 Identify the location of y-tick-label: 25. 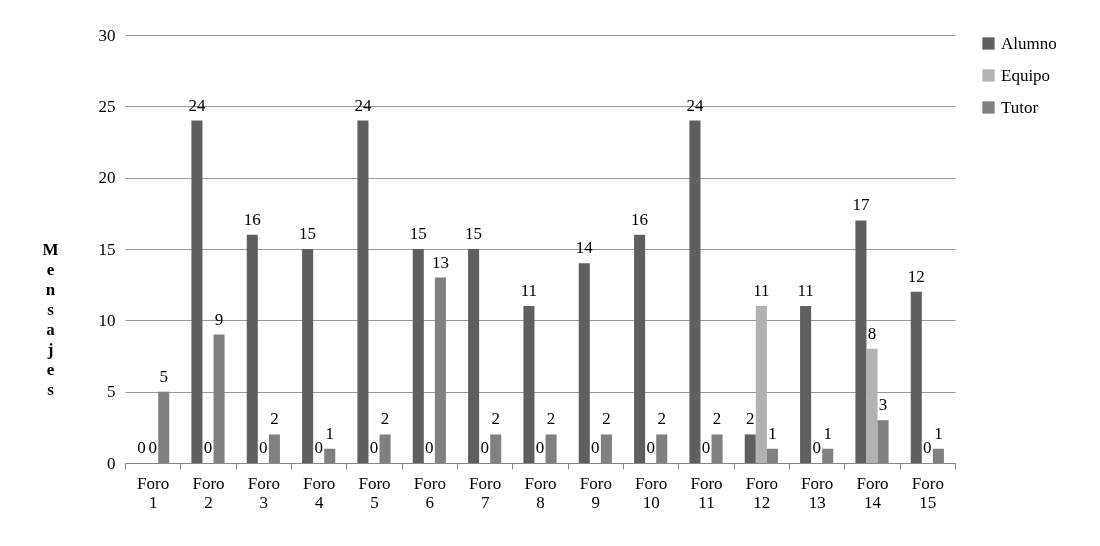
(107, 106).